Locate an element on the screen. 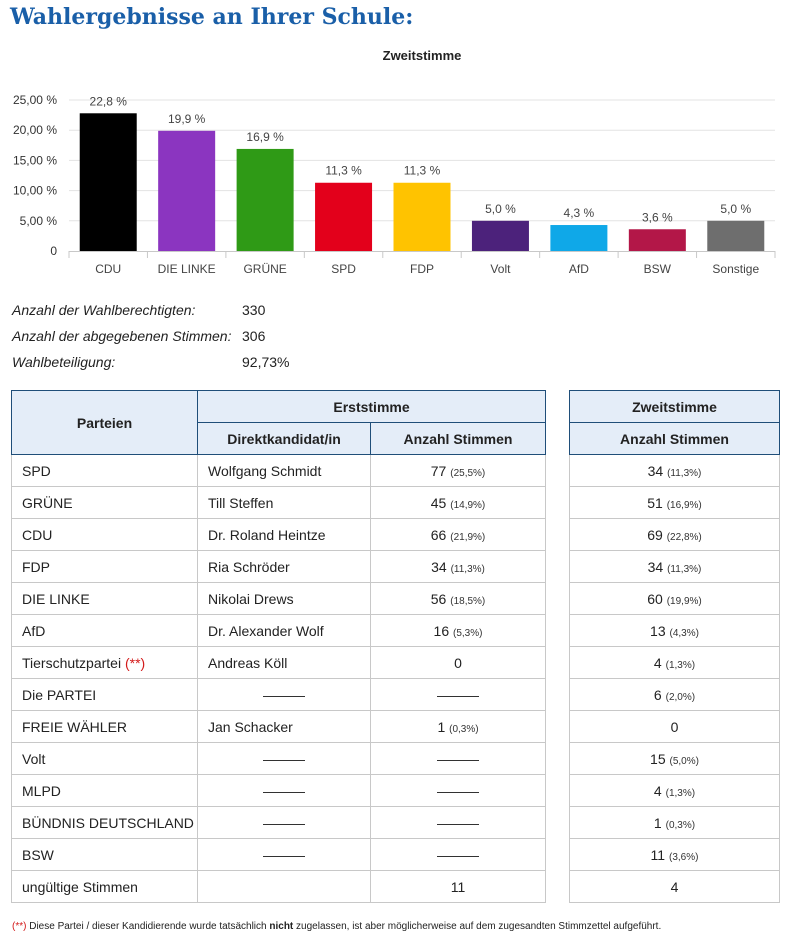 The image size is (790, 947). table-row: 11 (3,6%) is located at coordinates (674, 854).